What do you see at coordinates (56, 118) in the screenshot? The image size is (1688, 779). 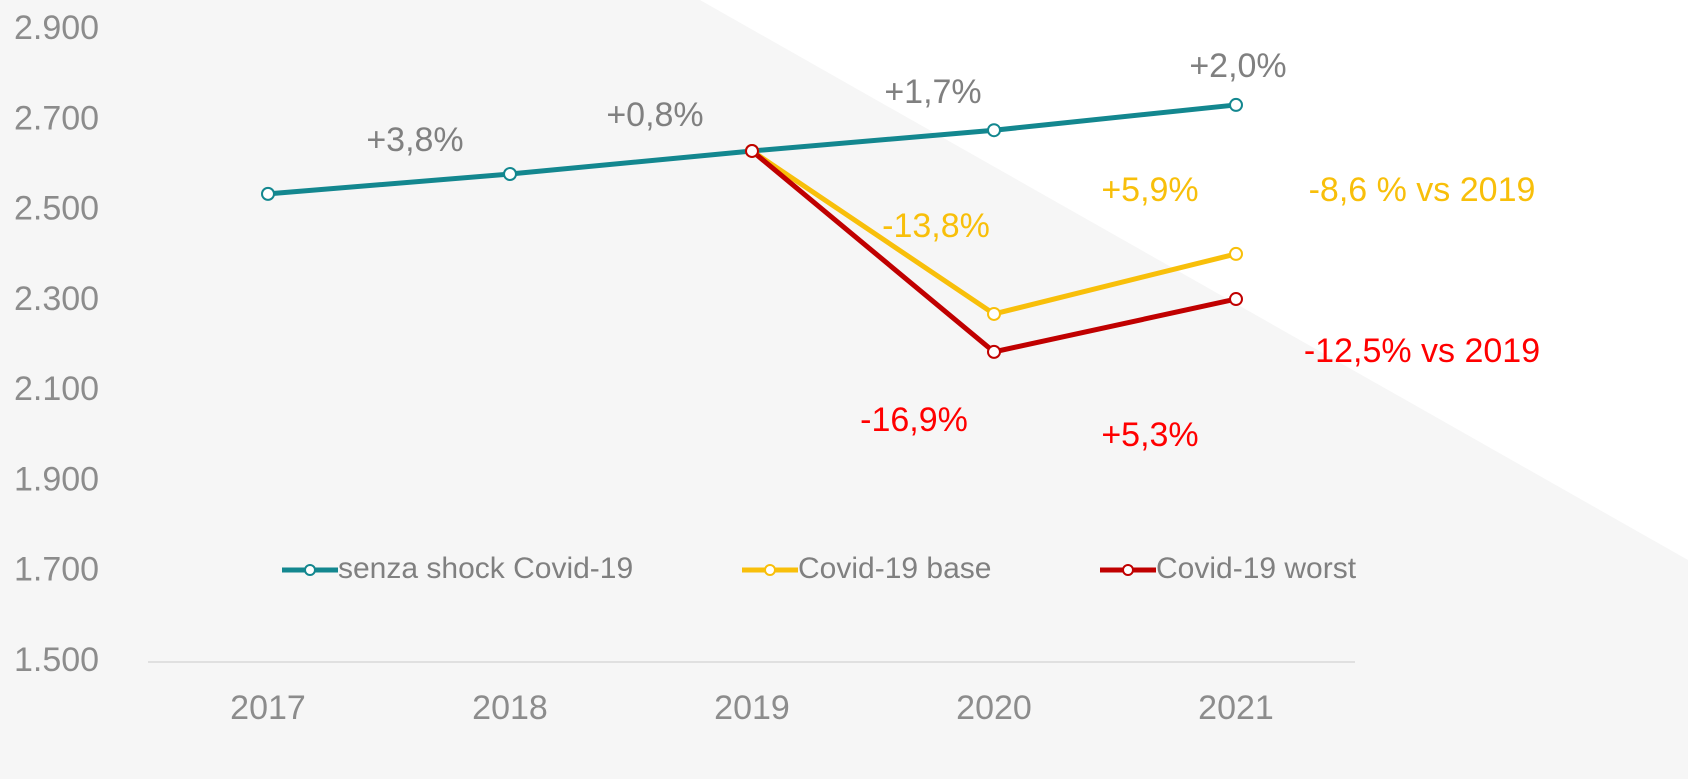 I see `y-tick-label: 2.700` at bounding box center [56, 118].